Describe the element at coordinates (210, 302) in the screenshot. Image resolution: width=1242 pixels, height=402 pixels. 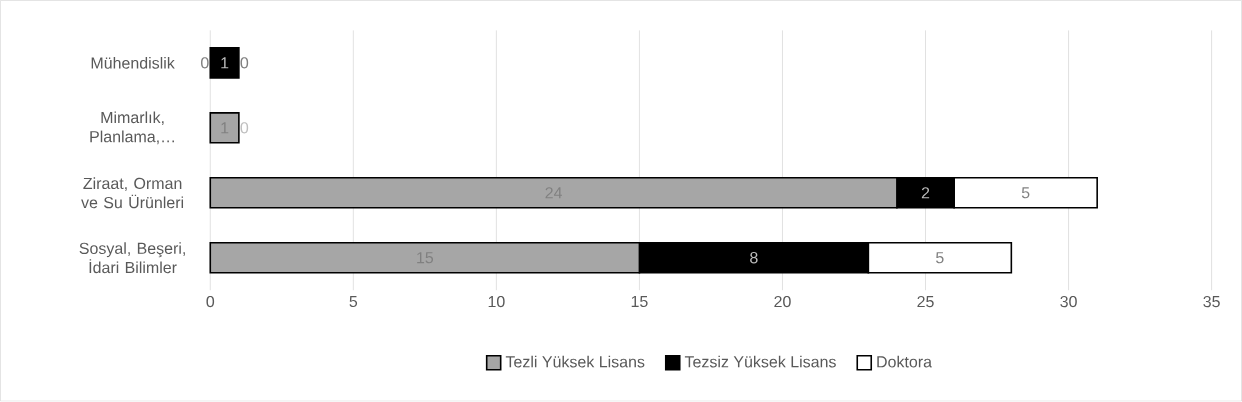
I see `x-tick-label: 0` at that location.